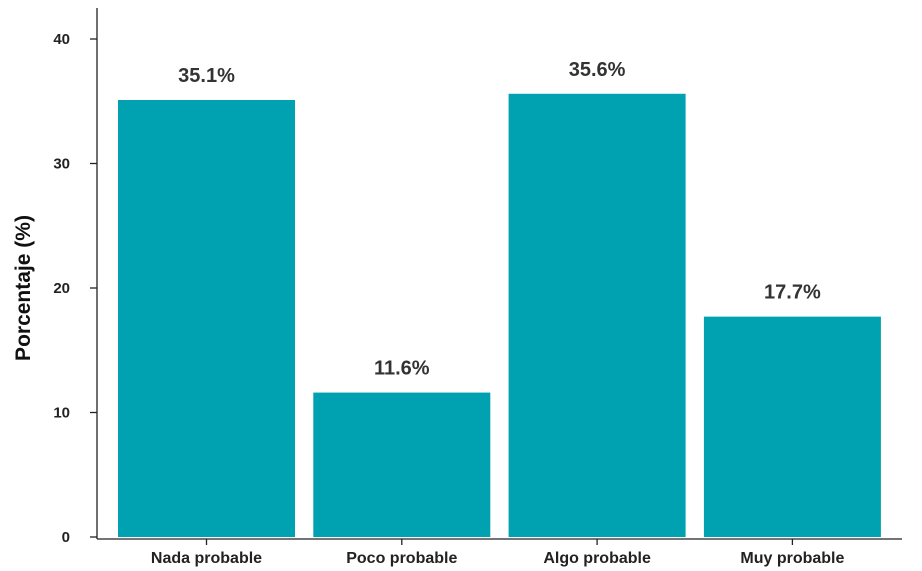  What do you see at coordinates (61, 39) in the screenshot?
I see `y-tick-label: 40` at bounding box center [61, 39].